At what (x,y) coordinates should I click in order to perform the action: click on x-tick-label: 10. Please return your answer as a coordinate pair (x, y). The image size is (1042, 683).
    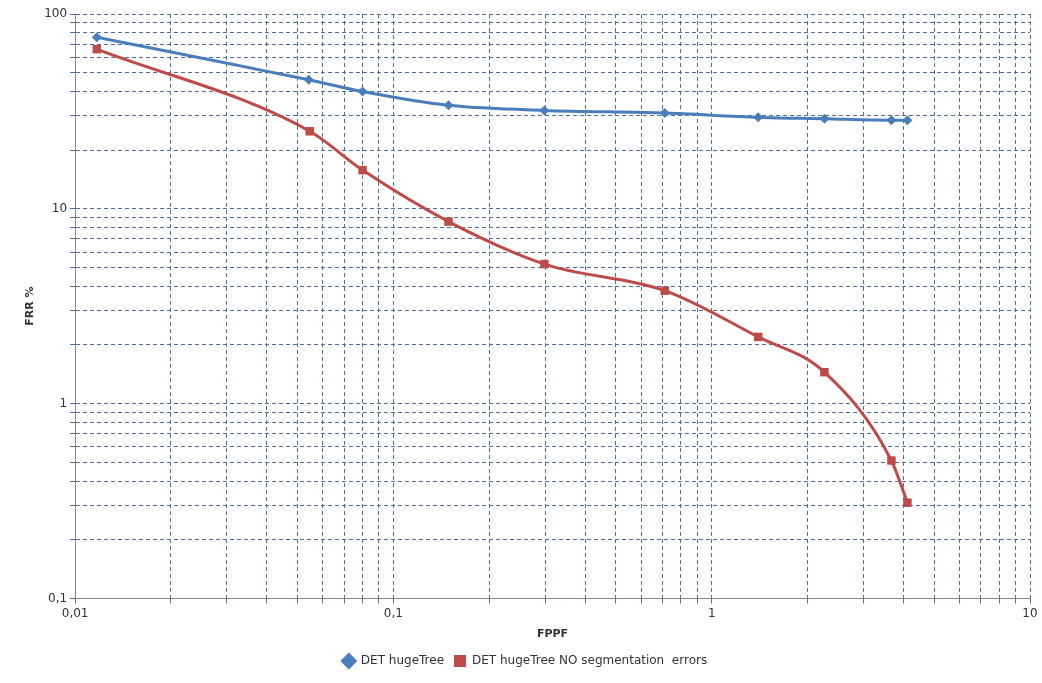
    Looking at the image, I should click on (1030, 612).